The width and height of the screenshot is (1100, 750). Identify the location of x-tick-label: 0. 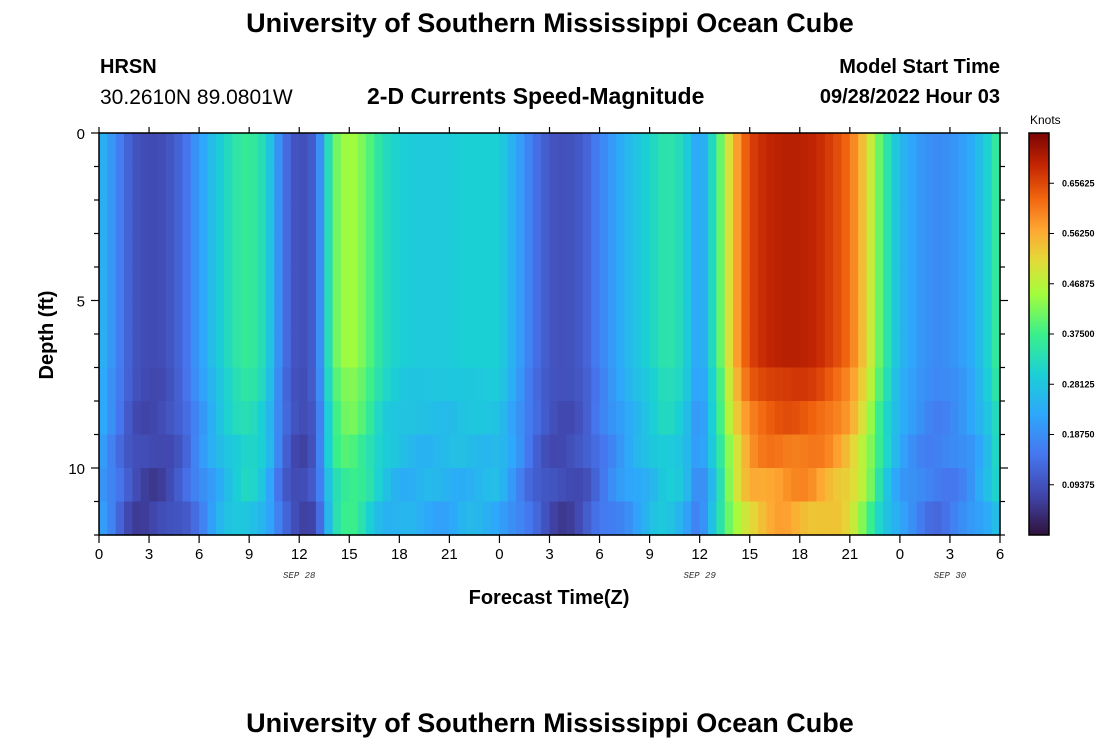
(499, 554).